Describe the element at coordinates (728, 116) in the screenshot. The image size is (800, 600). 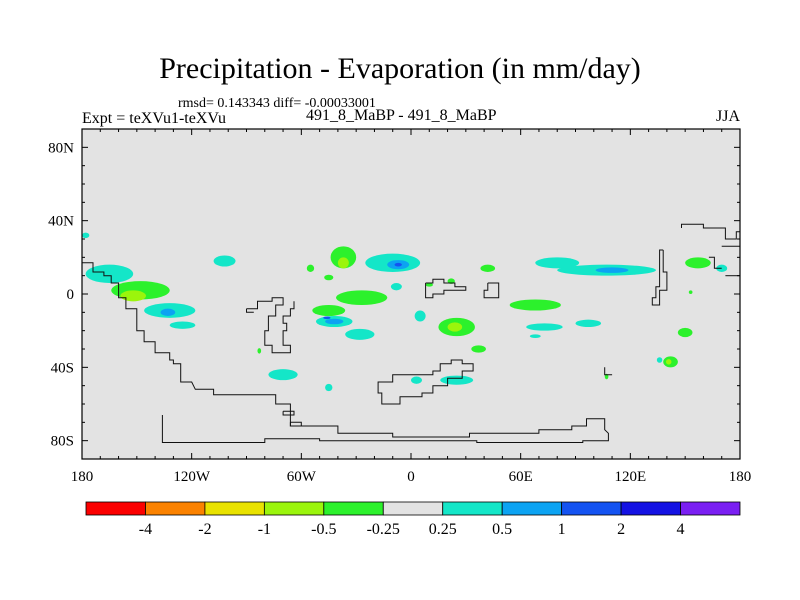
I see `season-label: JJA` at that location.